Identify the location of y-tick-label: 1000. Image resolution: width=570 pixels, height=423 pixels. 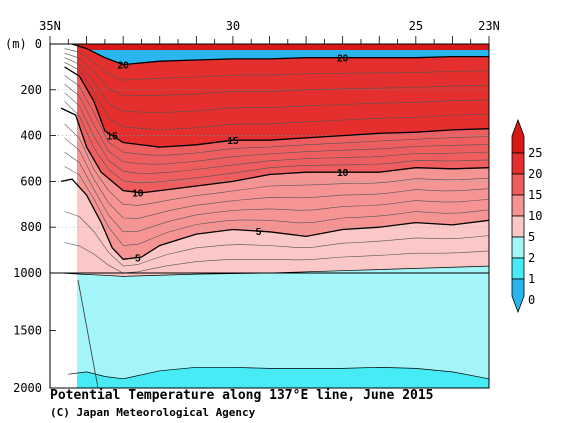
(27, 273).